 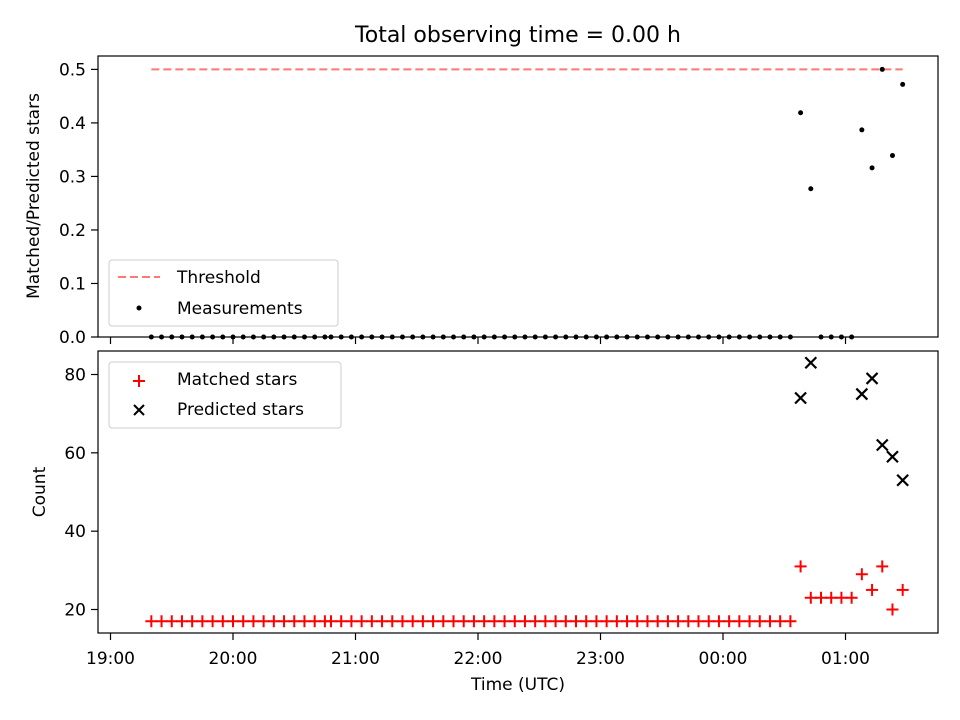 I want to click on top-legend-box, so click(x=223, y=293).